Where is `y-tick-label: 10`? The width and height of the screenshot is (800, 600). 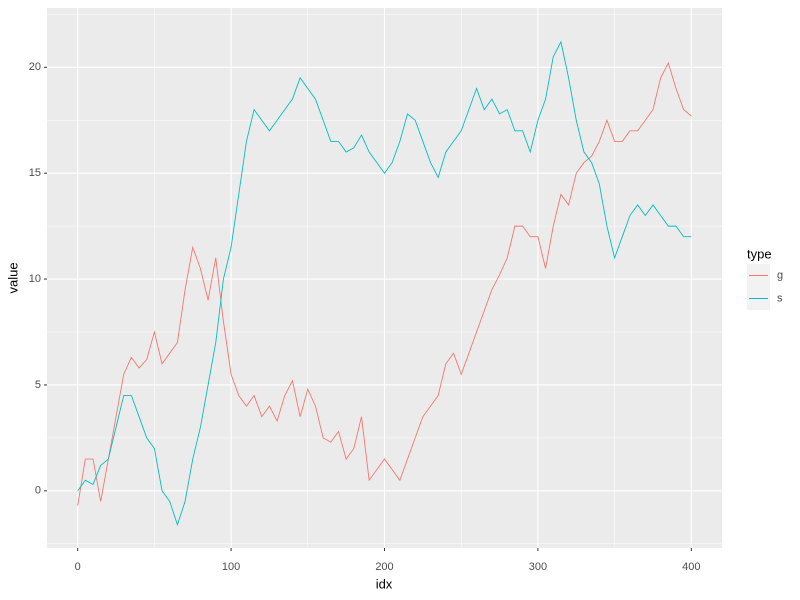 y-tick-label: 10 is located at coordinates (35, 279).